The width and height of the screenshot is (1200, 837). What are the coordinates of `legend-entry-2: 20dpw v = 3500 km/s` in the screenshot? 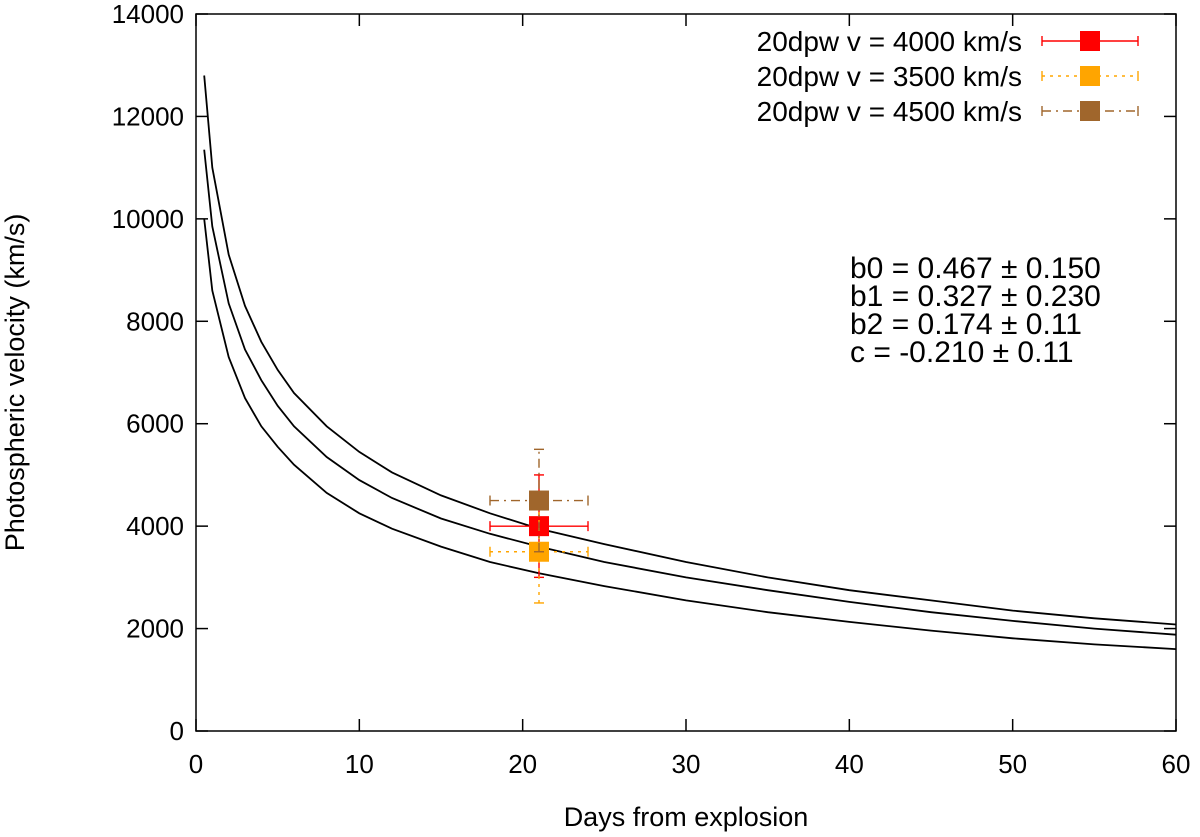 It's located at (948, 76).